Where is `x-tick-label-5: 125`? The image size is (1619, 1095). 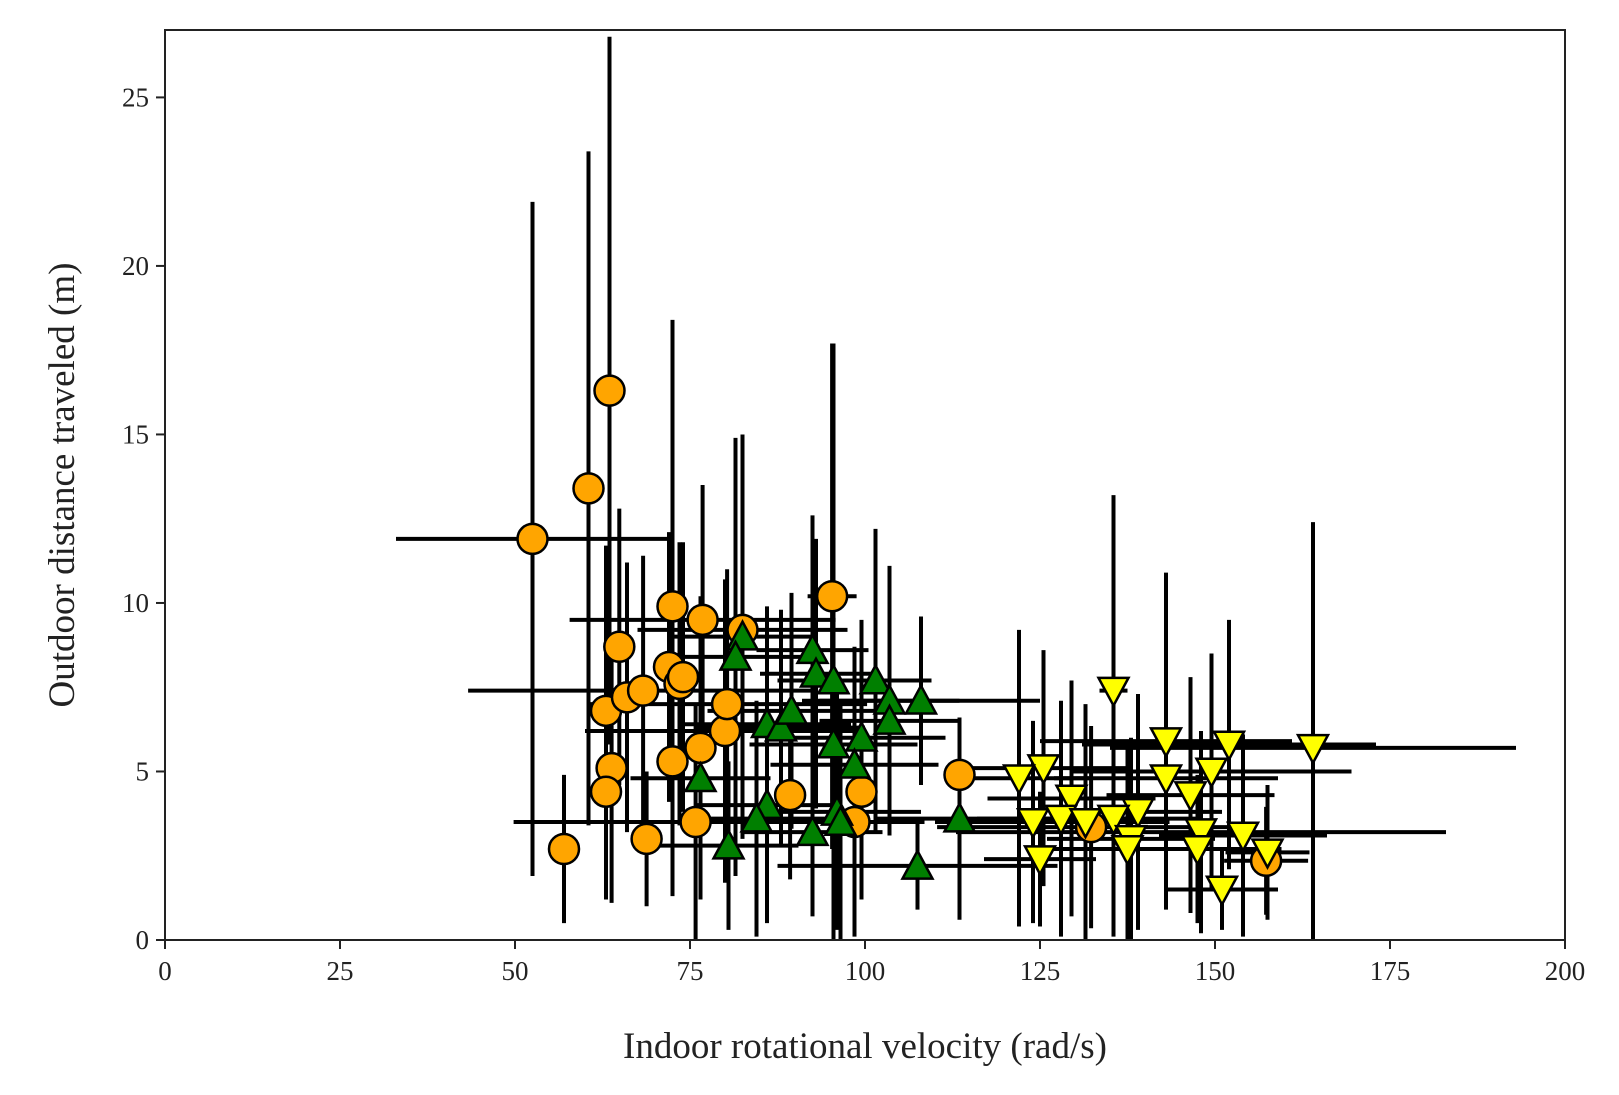 x-tick-label-5: 125 is located at coordinates (1040, 971).